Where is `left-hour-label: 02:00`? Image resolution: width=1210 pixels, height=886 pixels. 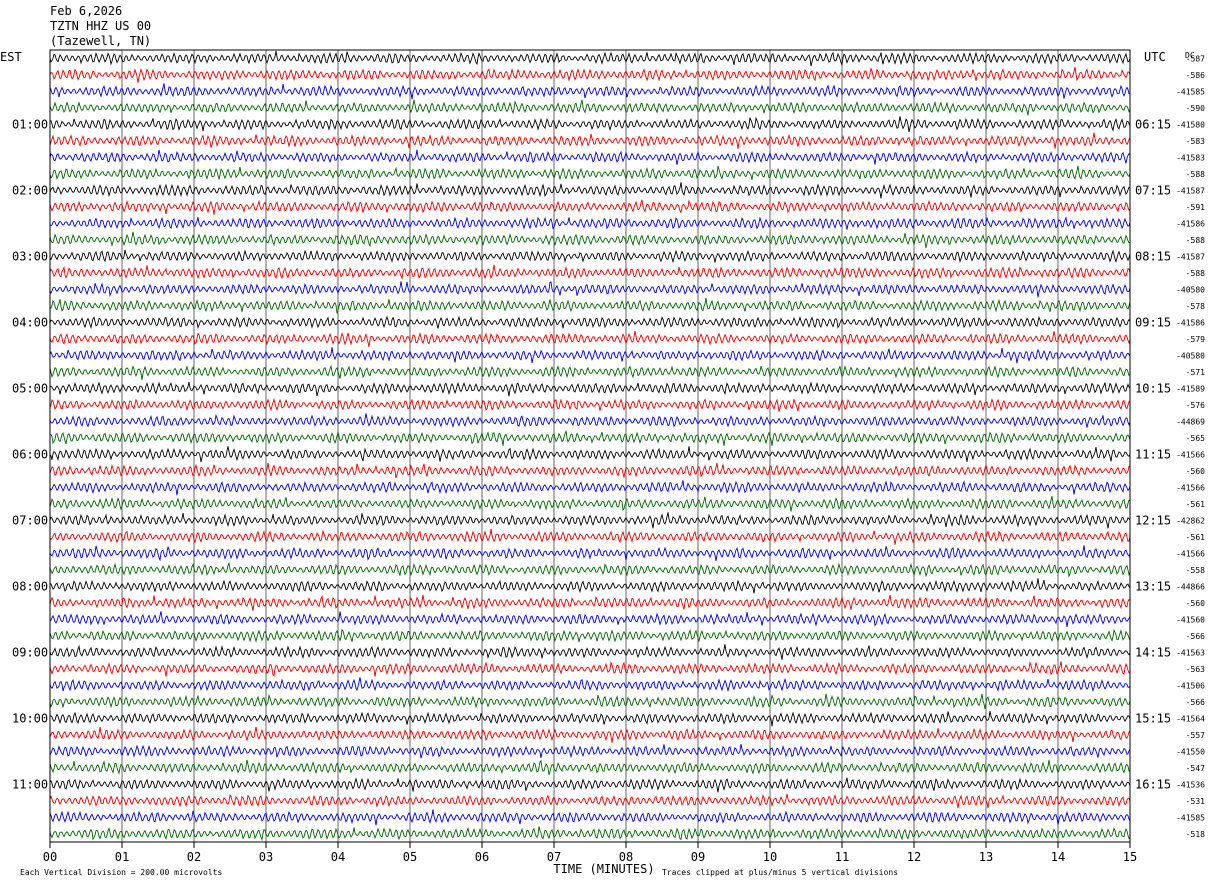
left-hour-label: 02:00 is located at coordinates (30, 190).